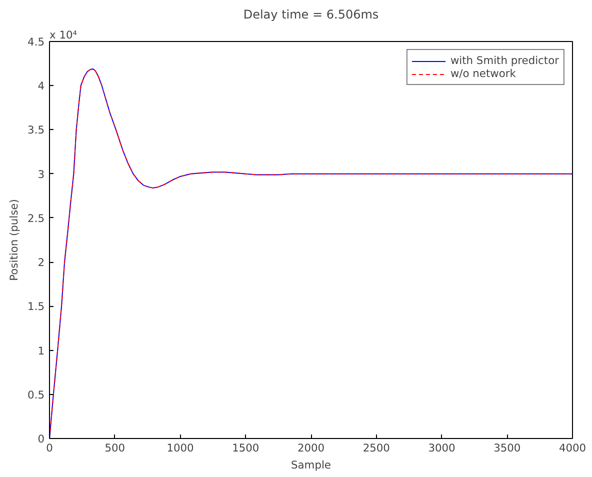  Describe the element at coordinates (115, 448) in the screenshot. I see `x-tick-label: 500` at that location.